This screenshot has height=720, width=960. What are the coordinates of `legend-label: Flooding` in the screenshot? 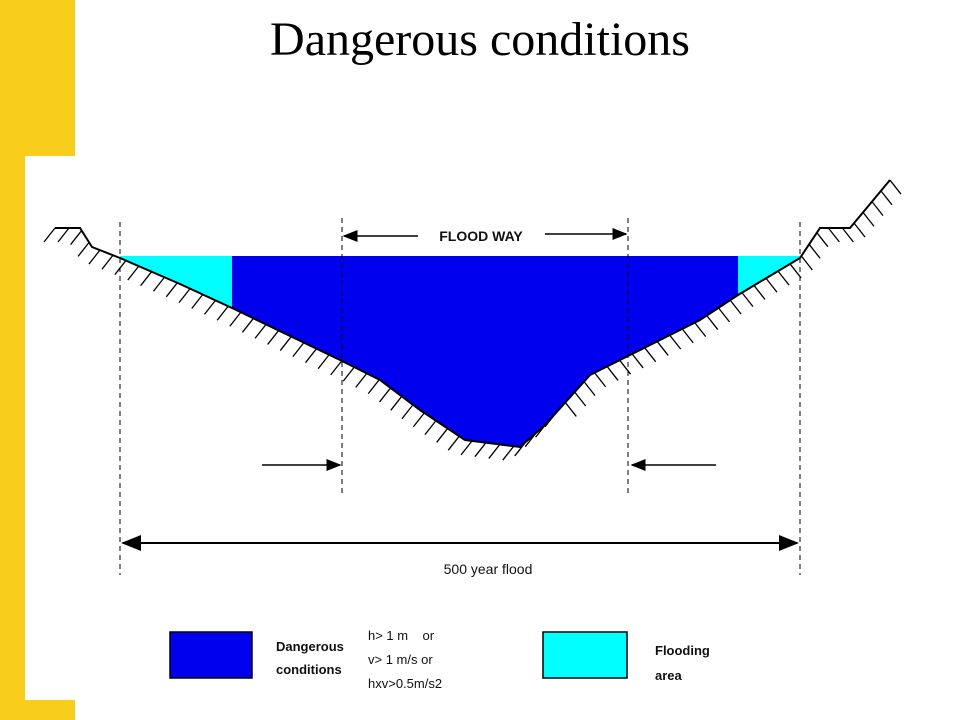 It's located at (682, 650).